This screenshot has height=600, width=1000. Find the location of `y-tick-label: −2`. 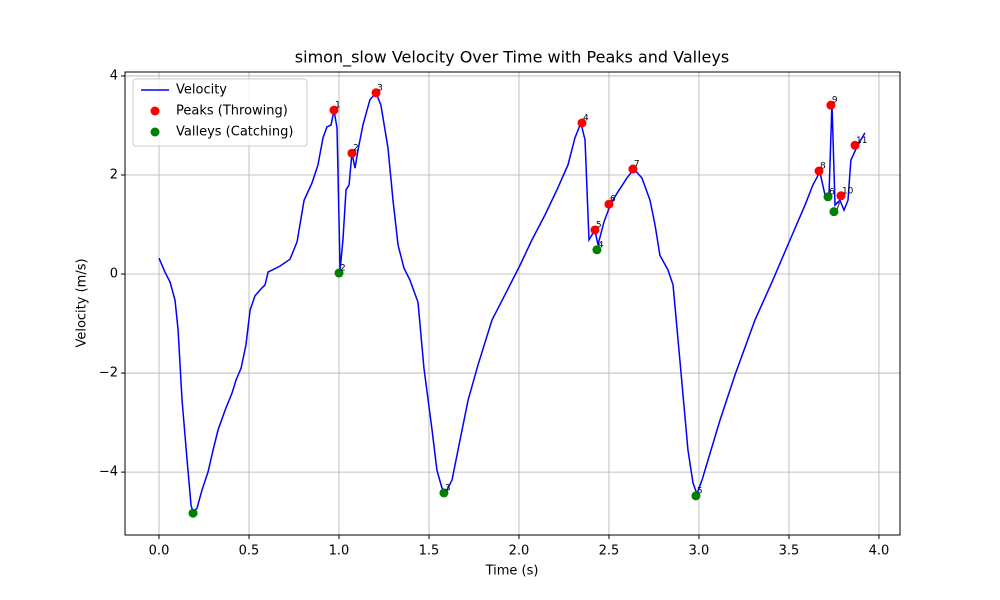

y-tick-label: −2 is located at coordinates (108, 373).